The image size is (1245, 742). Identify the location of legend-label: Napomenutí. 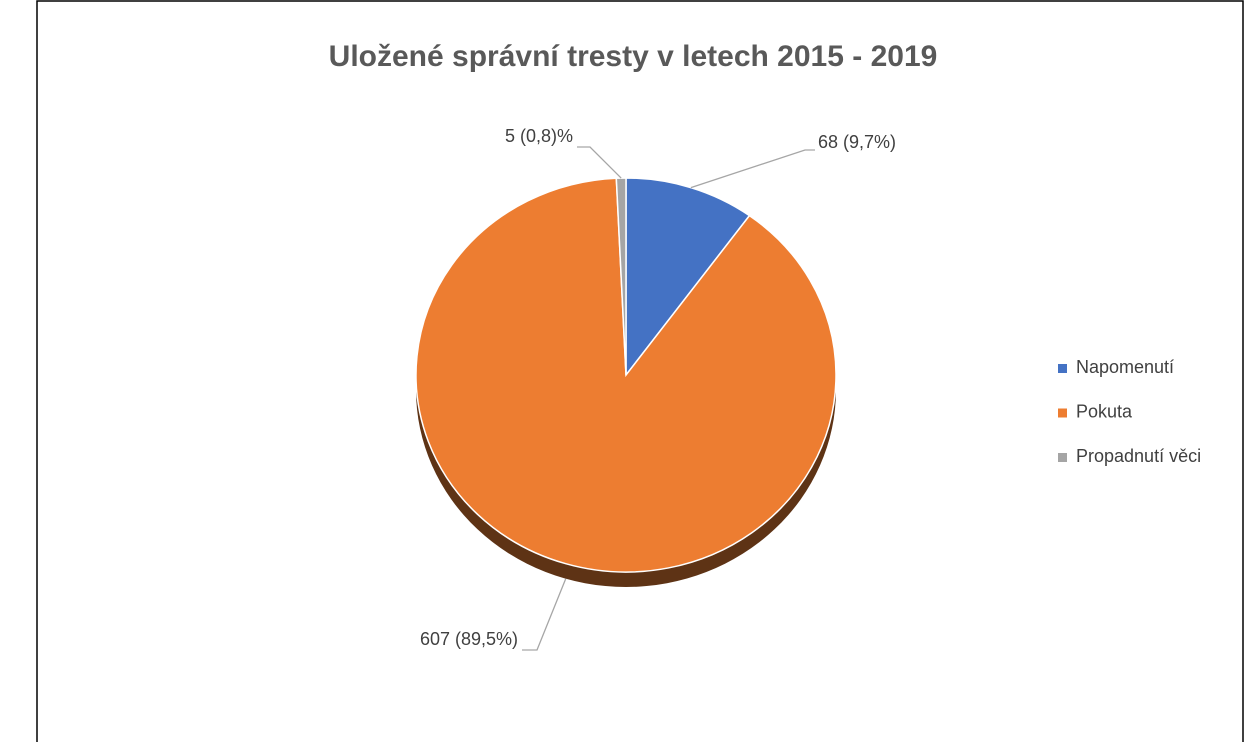
(1125, 367).